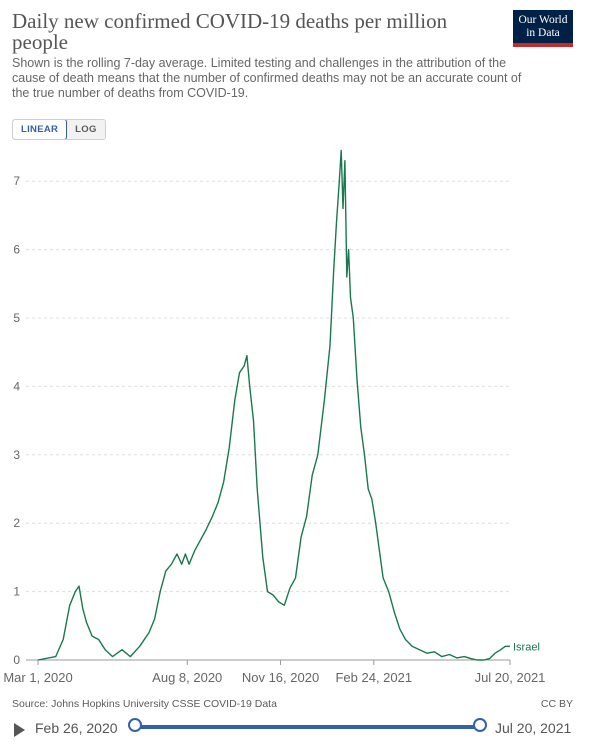  What do you see at coordinates (135, 725) in the screenshot?
I see `timeline-start-handle` at bounding box center [135, 725].